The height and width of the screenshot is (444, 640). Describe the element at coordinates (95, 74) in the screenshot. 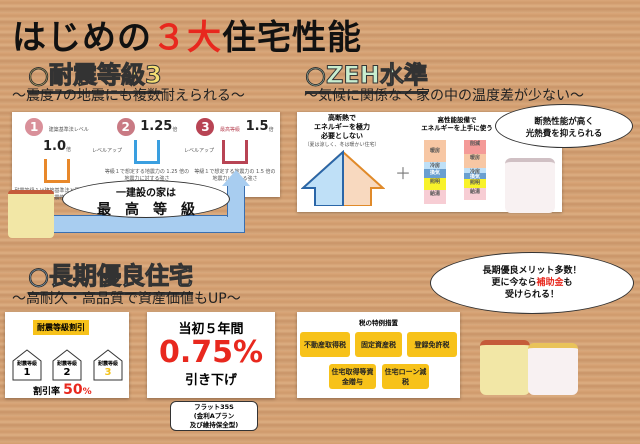

I see `section-heading-seismic: ○耐震等級3` at that location.